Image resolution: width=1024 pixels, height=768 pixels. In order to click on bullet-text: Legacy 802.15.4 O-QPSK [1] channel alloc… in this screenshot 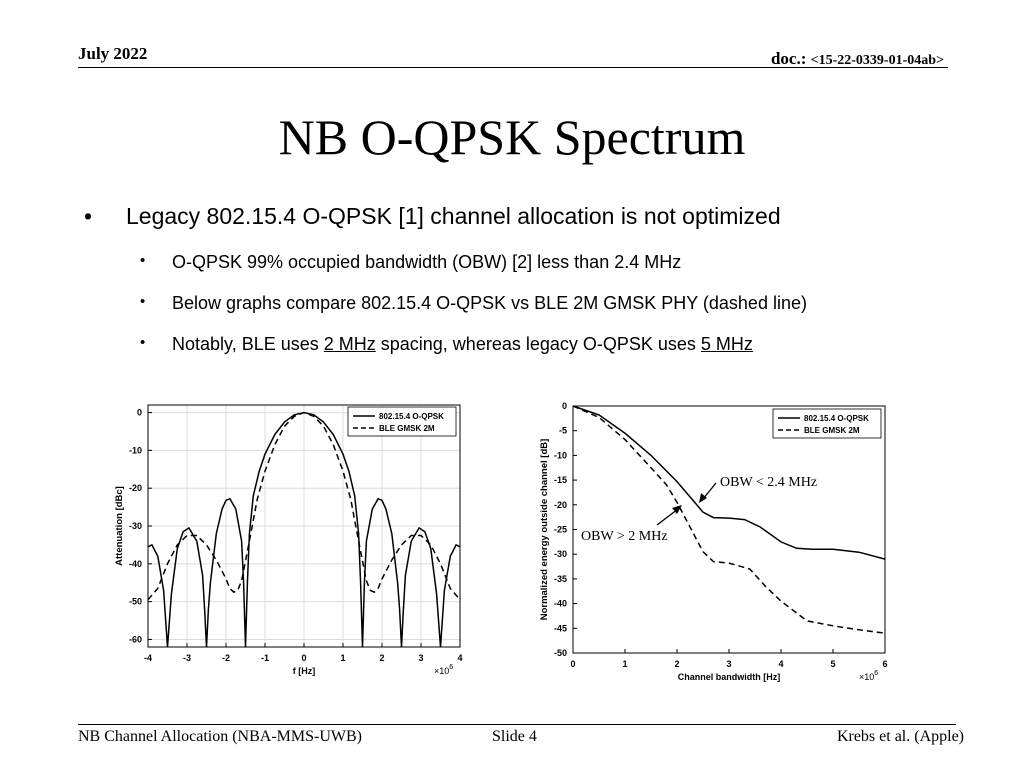, I will do `click(453, 216)`.